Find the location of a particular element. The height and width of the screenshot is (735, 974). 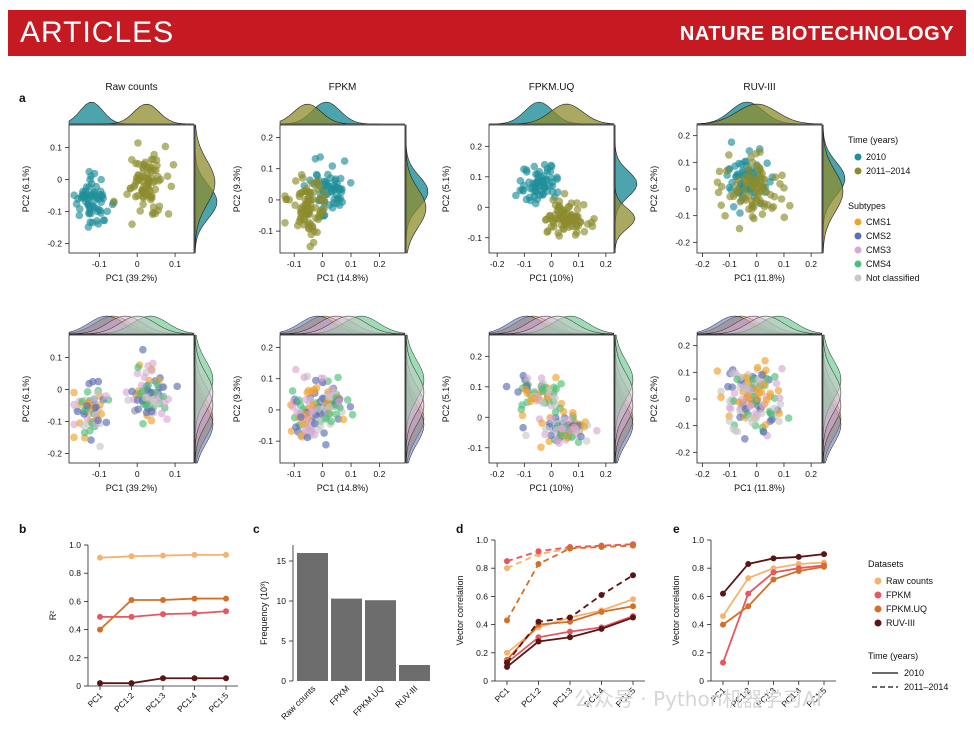

legend-subtype-label: CMS3 is located at coordinates (878, 250).